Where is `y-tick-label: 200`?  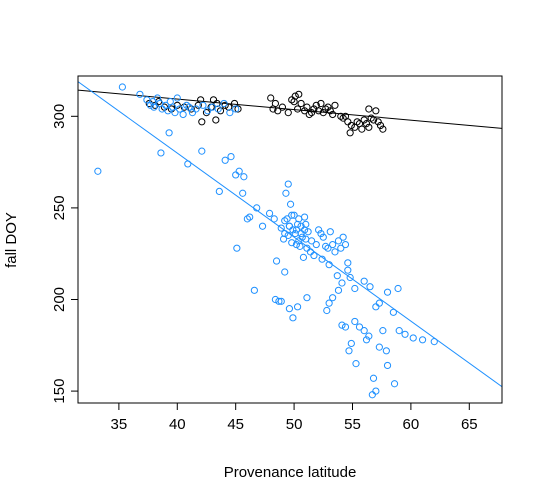
y-tick-label: 200 is located at coordinates (59, 299).